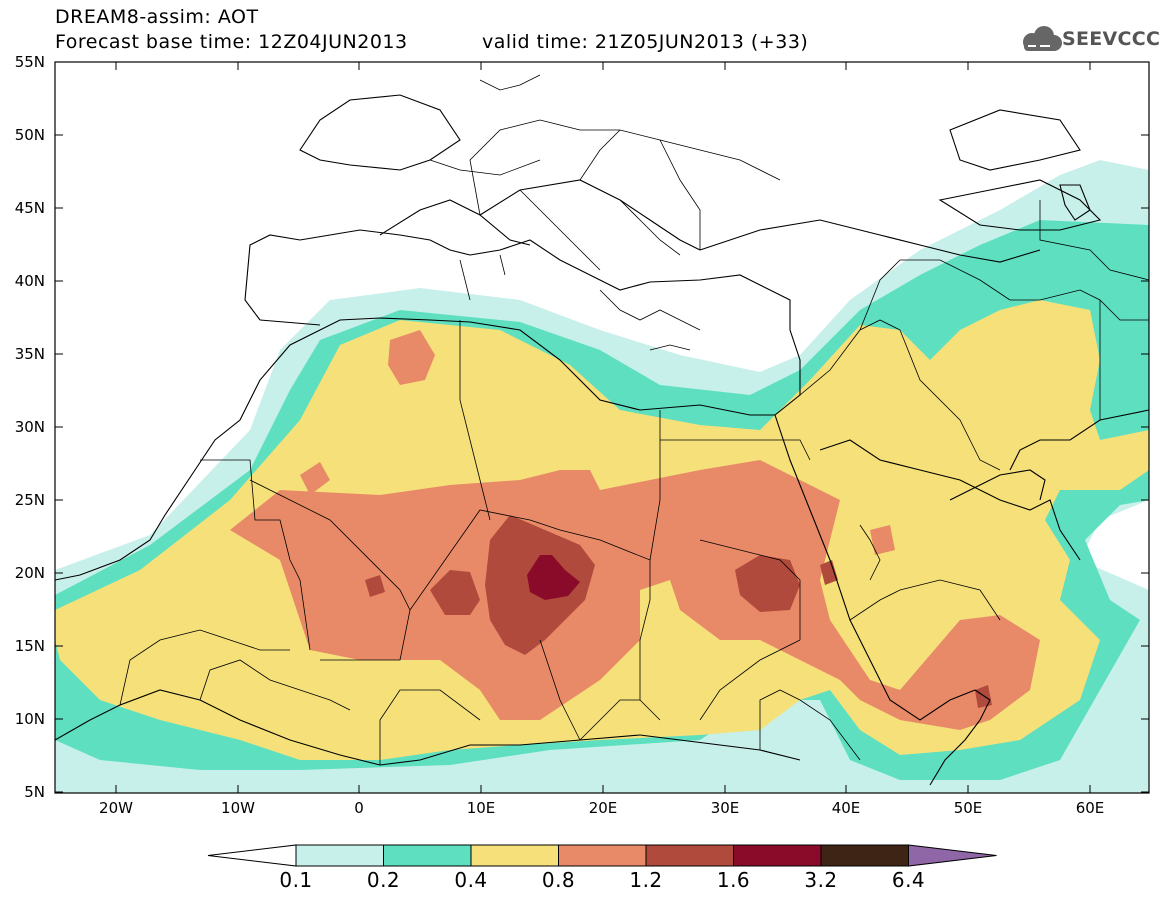  What do you see at coordinates (908, 880) in the screenshot?
I see `colorbar-label: 6.4` at bounding box center [908, 880].